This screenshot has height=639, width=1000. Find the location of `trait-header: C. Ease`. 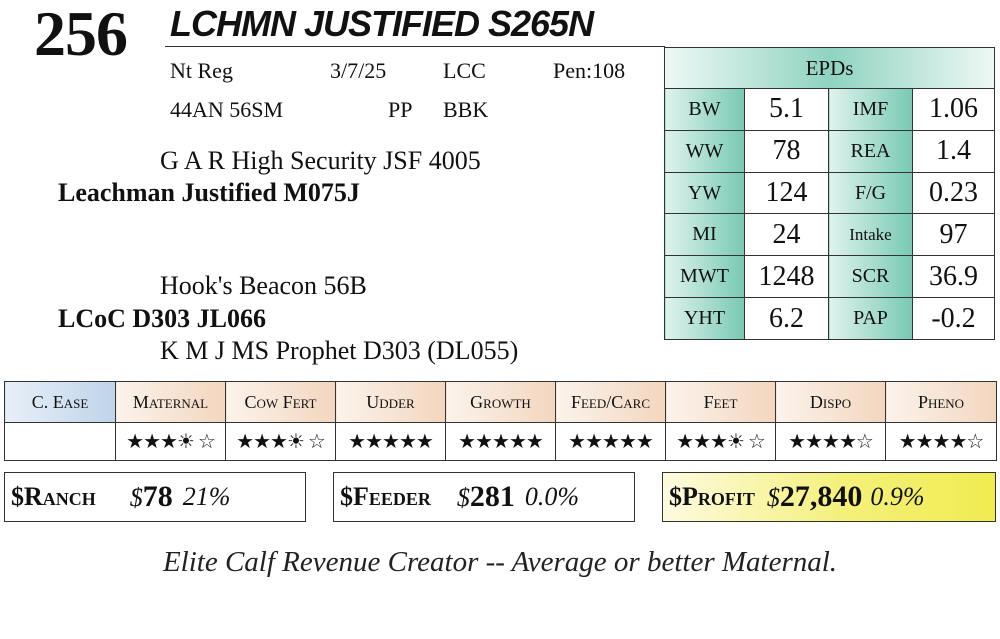

trait-header: C. Ease is located at coordinates (60, 402).